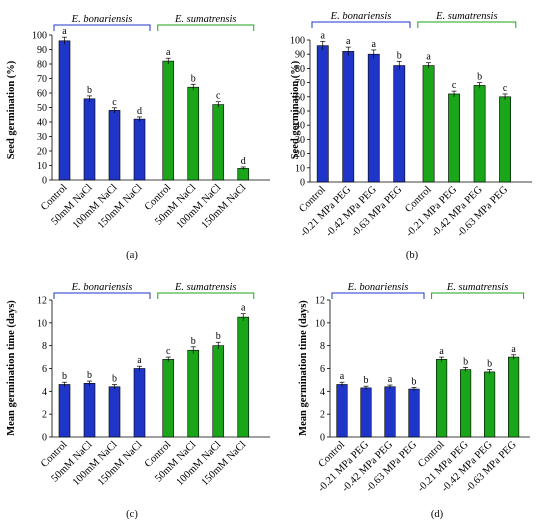 The height and width of the screenshot is (528, 550). What do you see at coordinates (44, 392) in the screenshot?
I see `y-tick-label: 4` at bounding box center [44, 392].